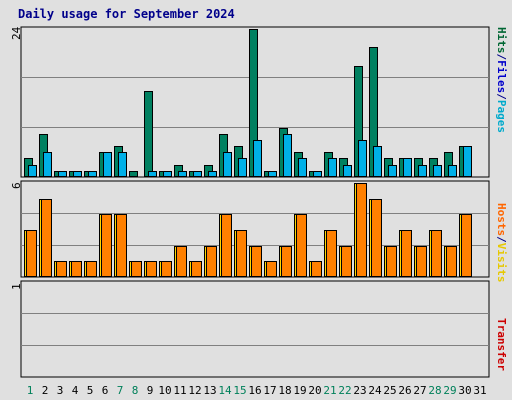 The height and width of the screenshot is (400, 512). I want to click on x-tick-label-day-12: 12, so click(194, 390).